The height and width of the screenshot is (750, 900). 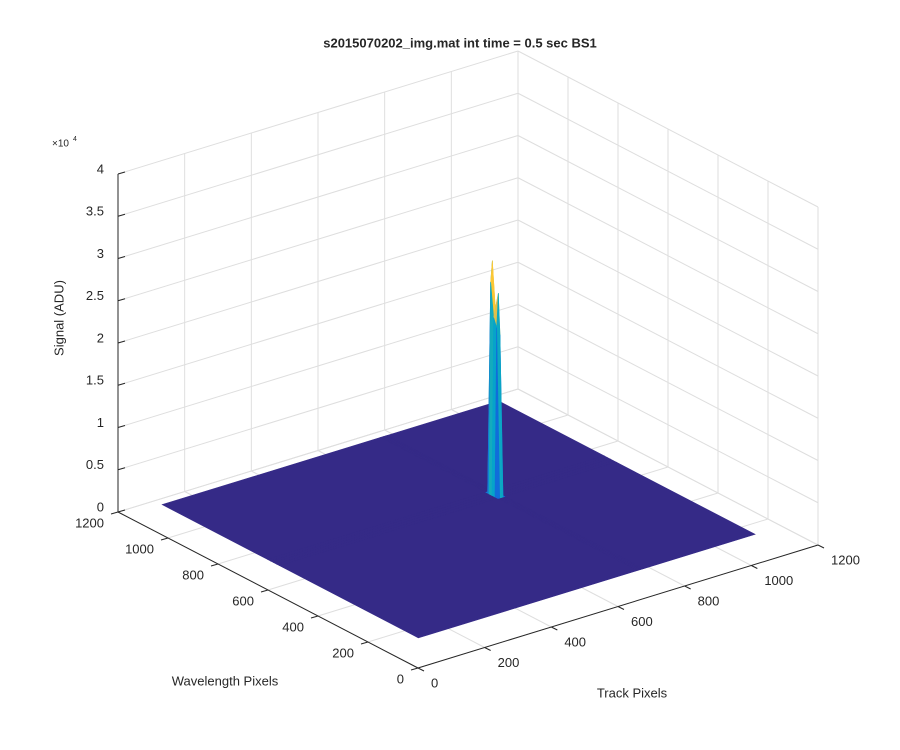 What do you see at coordinates (100, 337) in the screenshot?
I see `z-tick-label: 2` at bounding box center [100, 337].